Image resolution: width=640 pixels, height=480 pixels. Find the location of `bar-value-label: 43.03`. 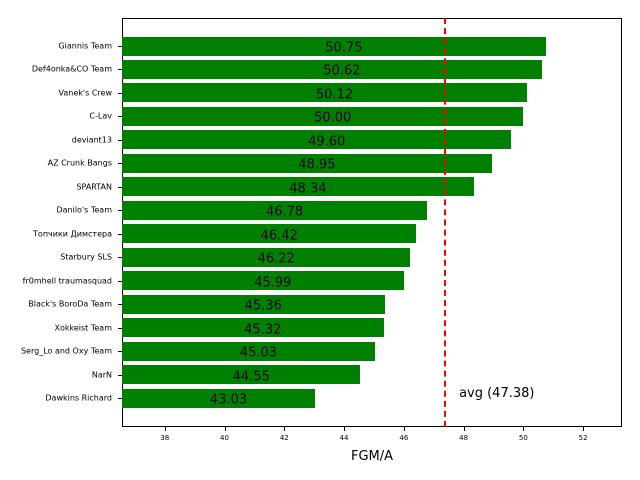

bar-value-label: 43.03 is located at coordinates (228, 400).